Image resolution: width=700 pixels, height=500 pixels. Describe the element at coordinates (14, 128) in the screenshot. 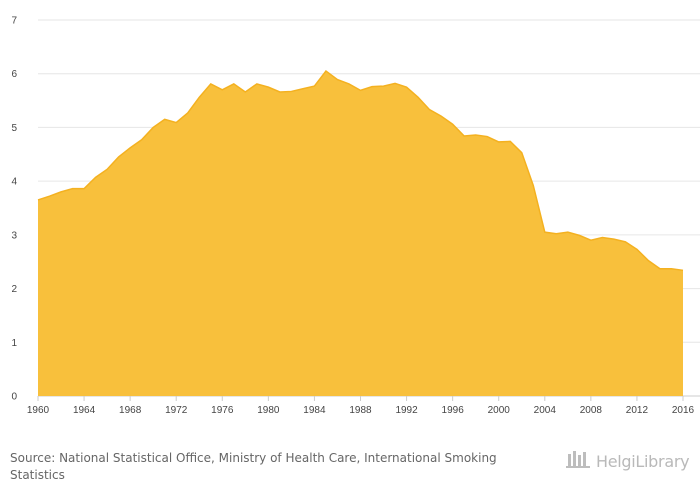

I see `y-tick-label: 5` at that location.